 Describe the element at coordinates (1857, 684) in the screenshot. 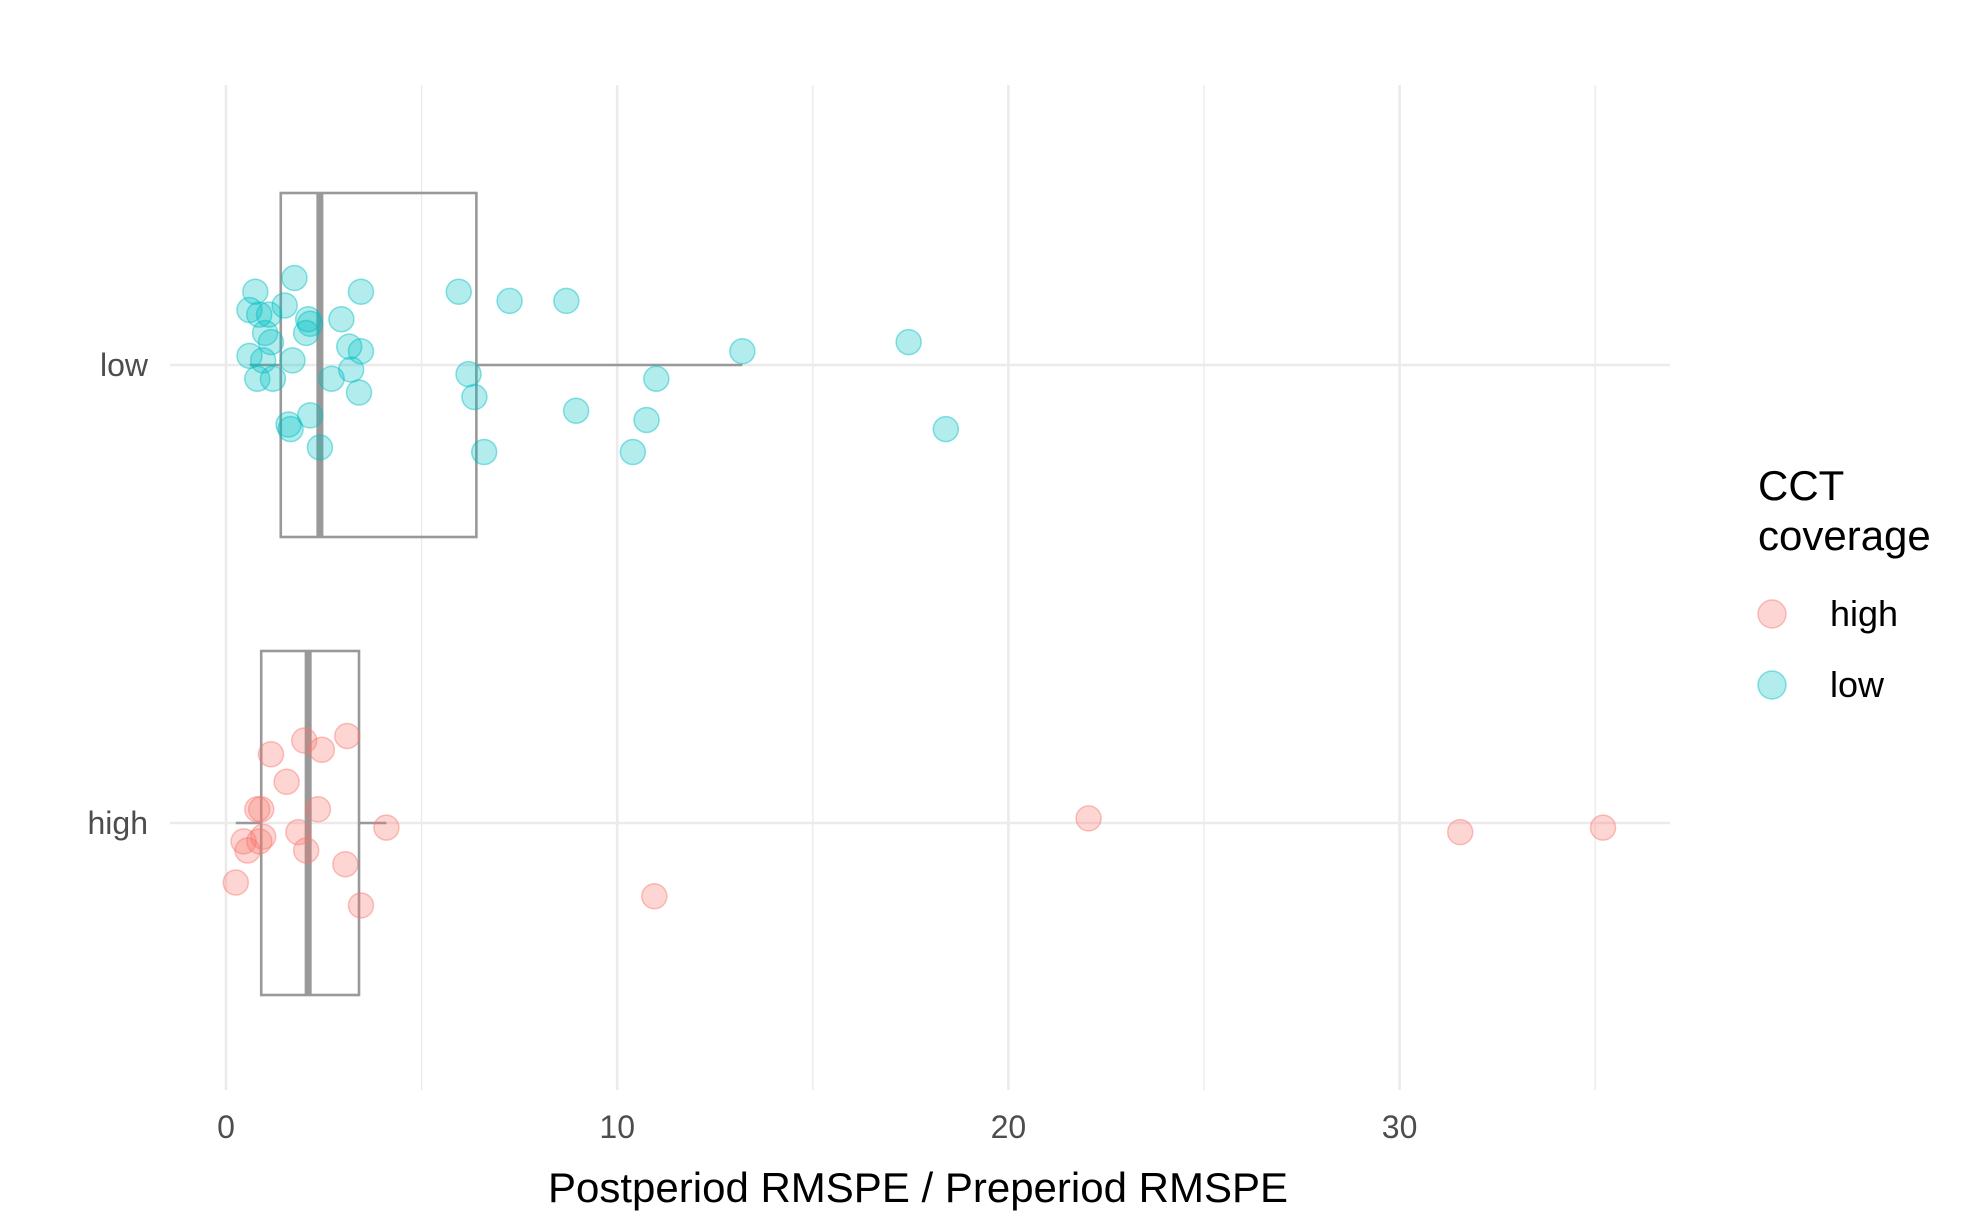

I see `legend-label-low: low` at that location.